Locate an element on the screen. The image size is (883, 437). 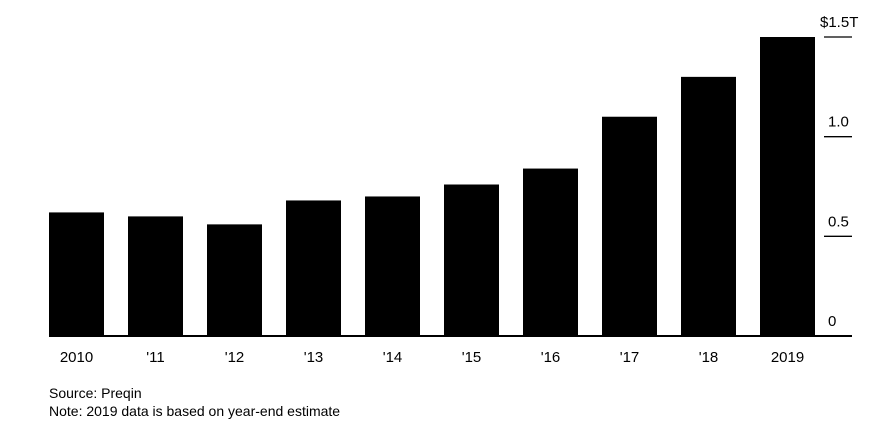
x-tick-label: '17 is located at coordinates (630, 357).